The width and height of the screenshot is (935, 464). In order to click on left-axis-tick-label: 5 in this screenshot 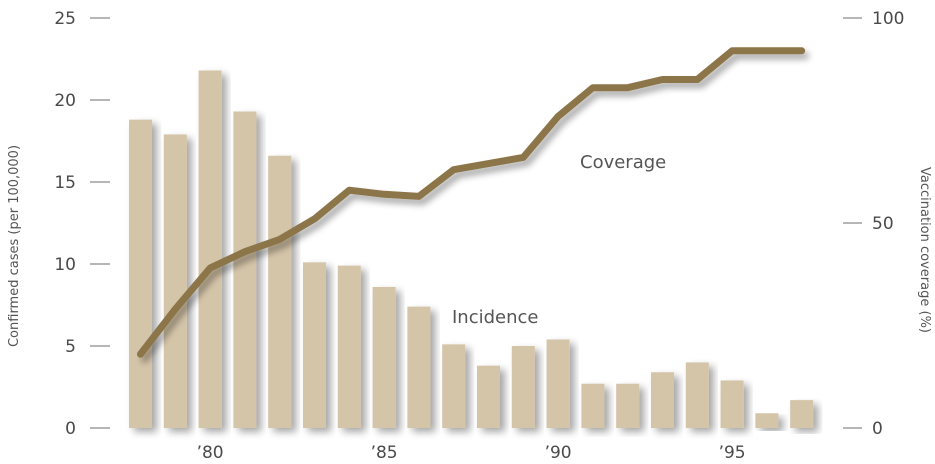, I will do `click(70, 347)`.